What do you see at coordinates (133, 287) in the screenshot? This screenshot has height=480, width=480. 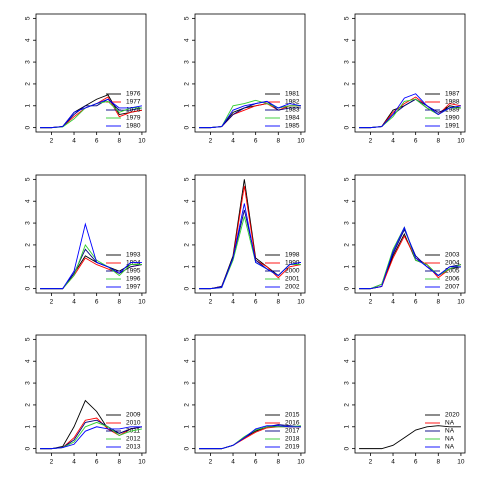 I see `legend-label: 1997` at bounding box center [133, 287].